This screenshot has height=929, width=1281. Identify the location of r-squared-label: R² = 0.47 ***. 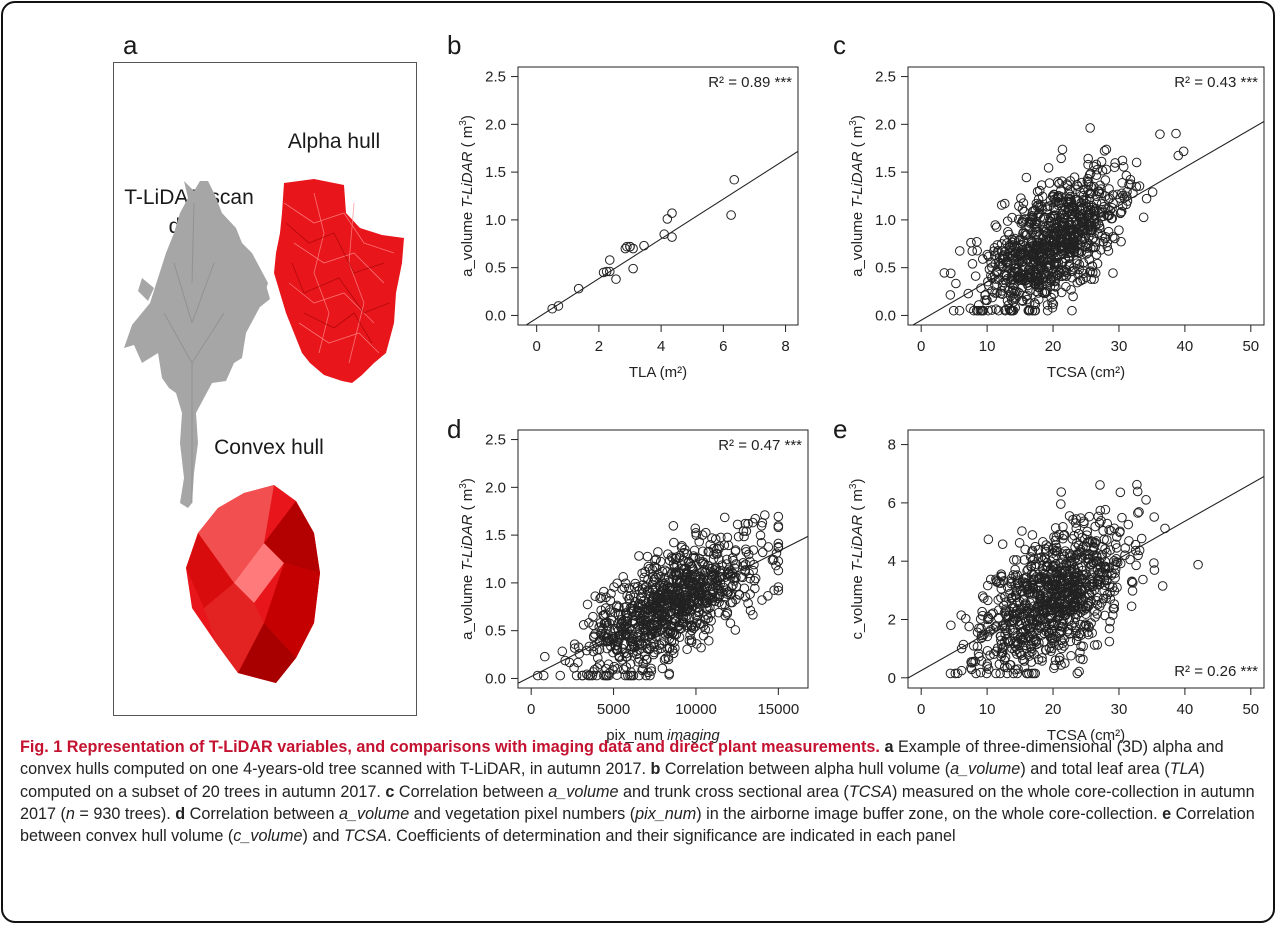
(760, 445).